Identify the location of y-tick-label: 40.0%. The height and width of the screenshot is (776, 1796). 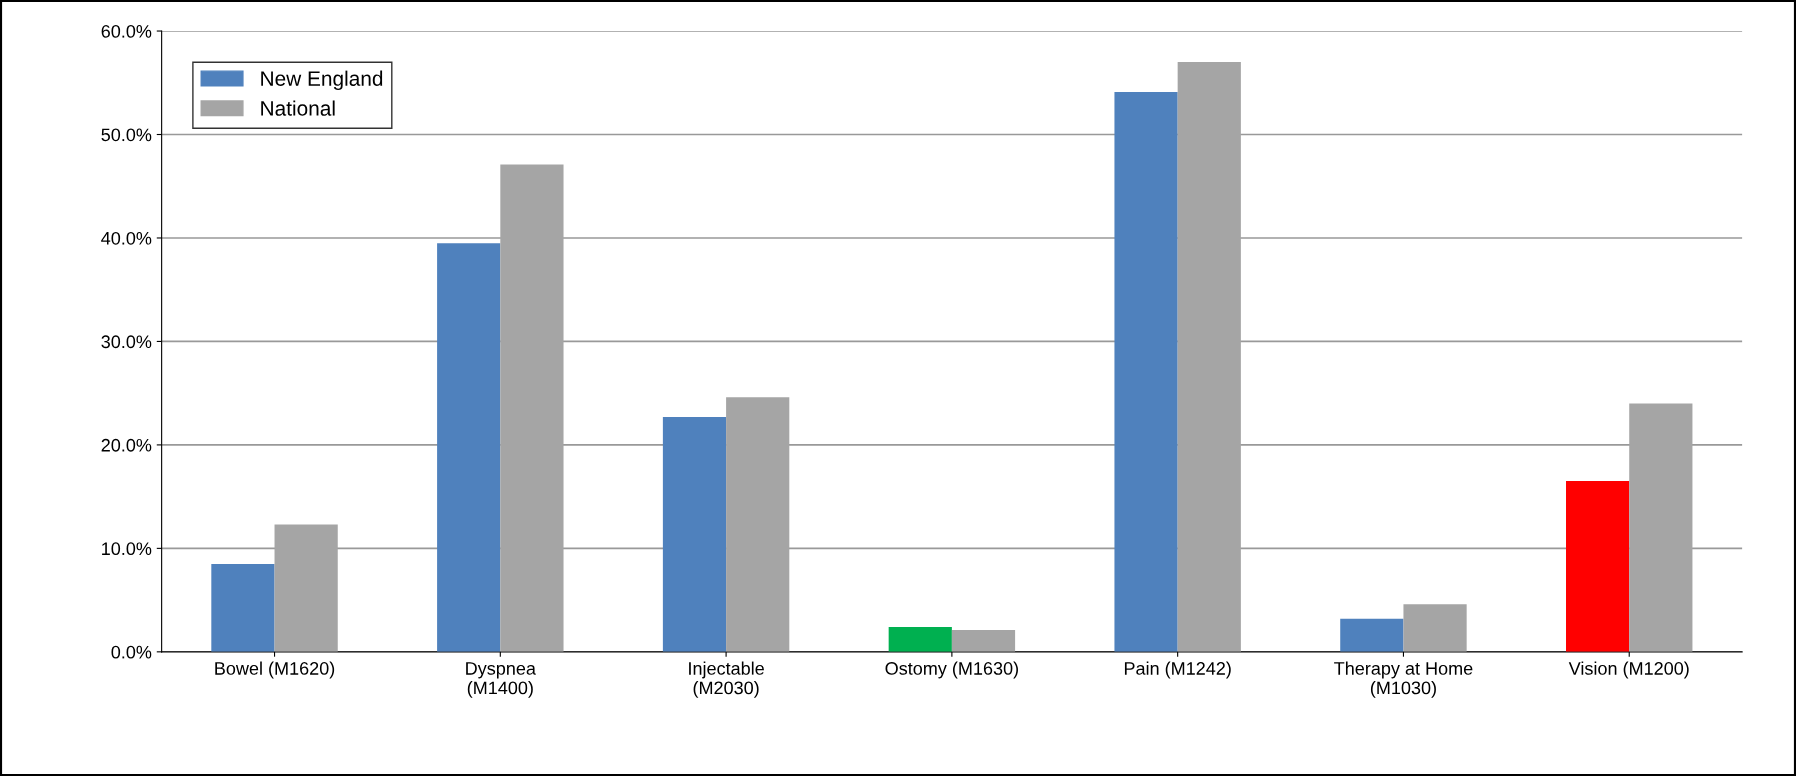
(126, 238).